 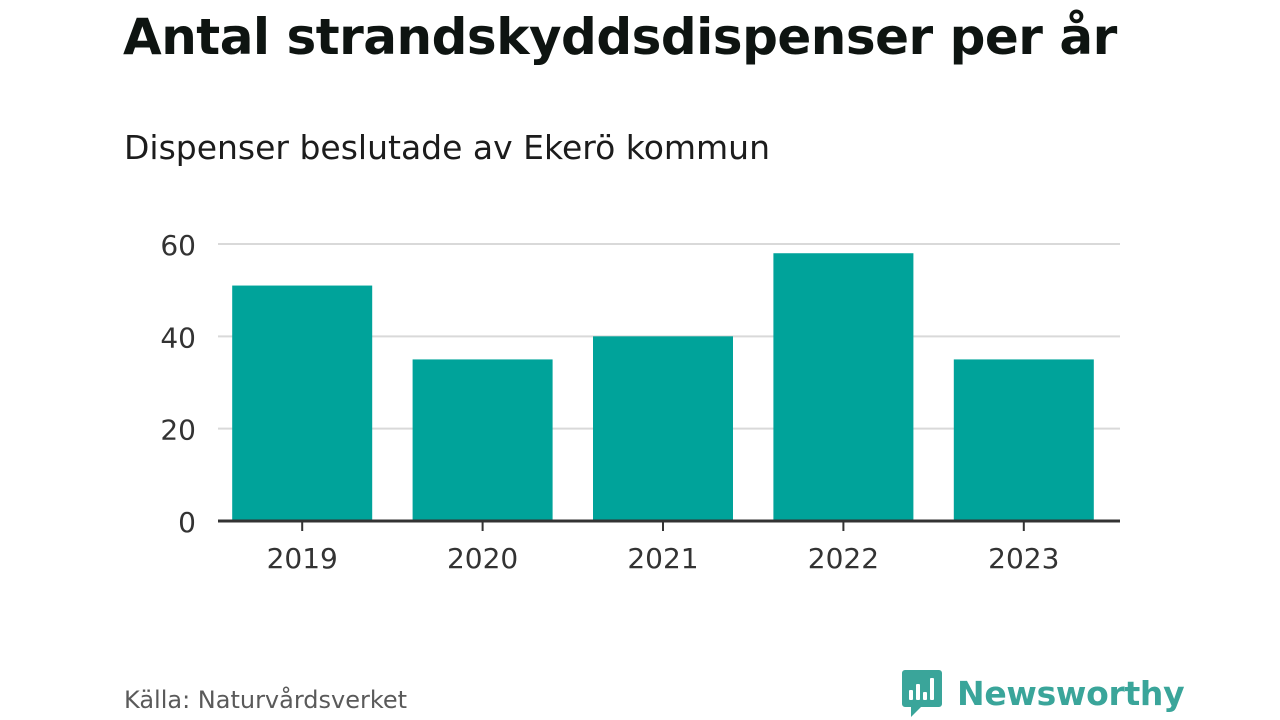 I want to click on x-tick-label: 2019, so click(x=302, y=558).